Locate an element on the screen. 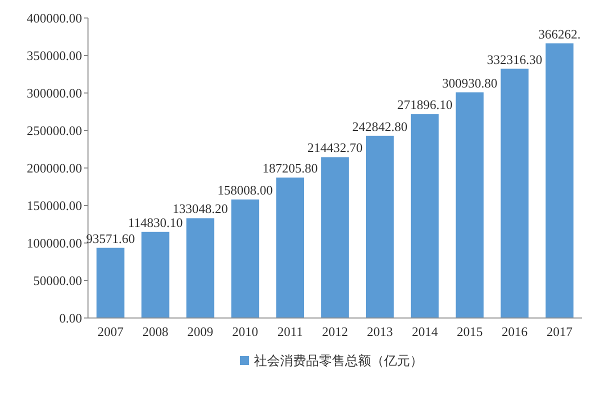  y-tick-label: 250000.00 is located at coordinates (54, 130).